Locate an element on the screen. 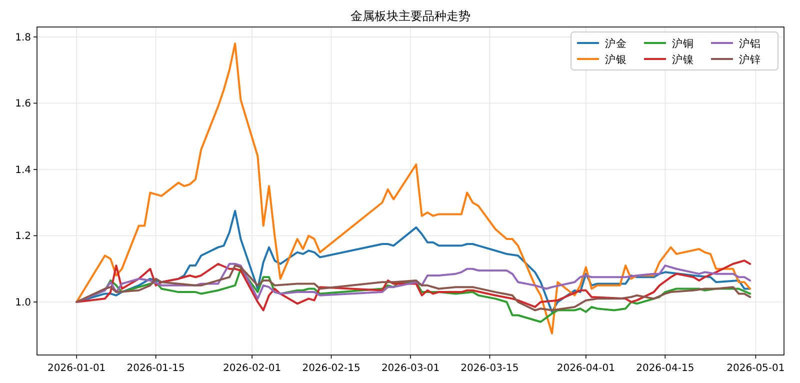  legend-label: 沪铝 is located at coordinates (750, 43).